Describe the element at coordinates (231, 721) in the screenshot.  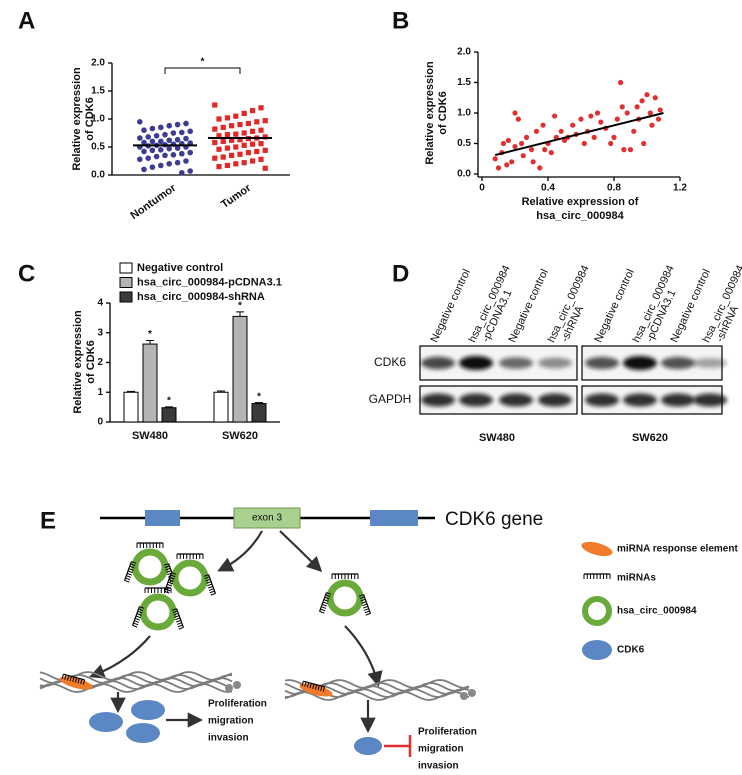
I see `outcome-label: migration` at that location.